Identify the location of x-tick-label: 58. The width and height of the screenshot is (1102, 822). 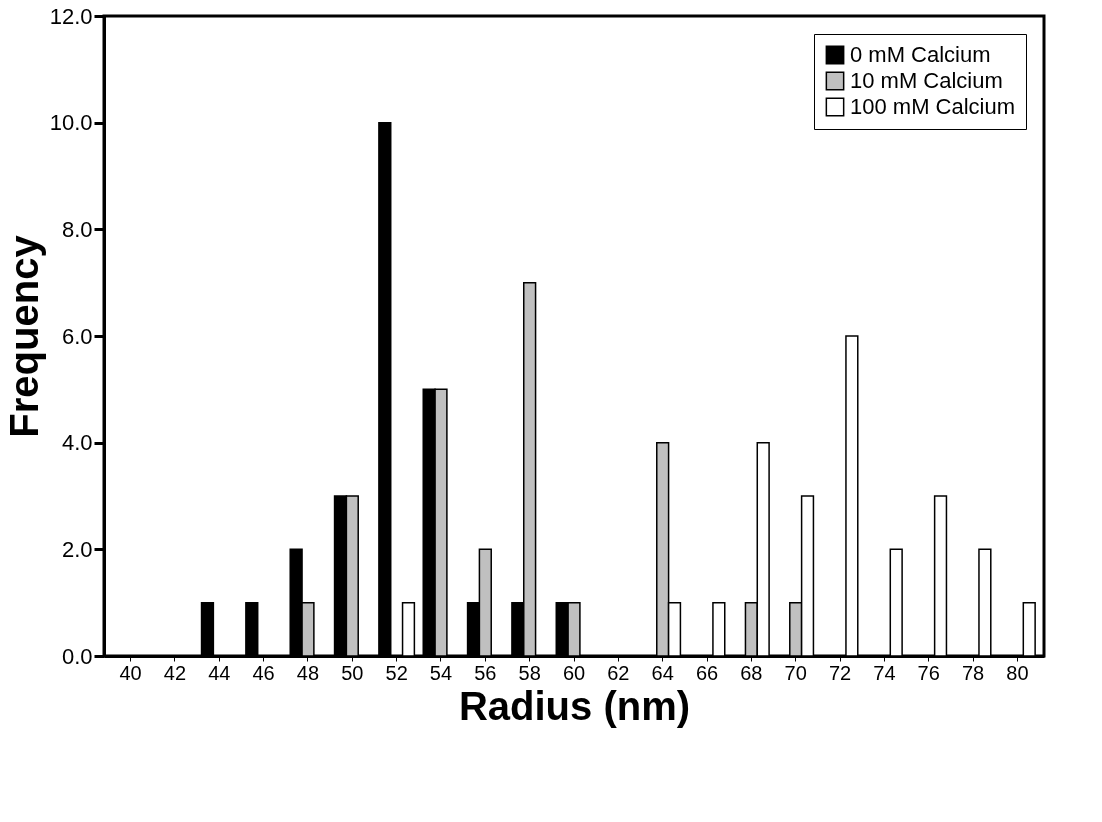
(529, 672).